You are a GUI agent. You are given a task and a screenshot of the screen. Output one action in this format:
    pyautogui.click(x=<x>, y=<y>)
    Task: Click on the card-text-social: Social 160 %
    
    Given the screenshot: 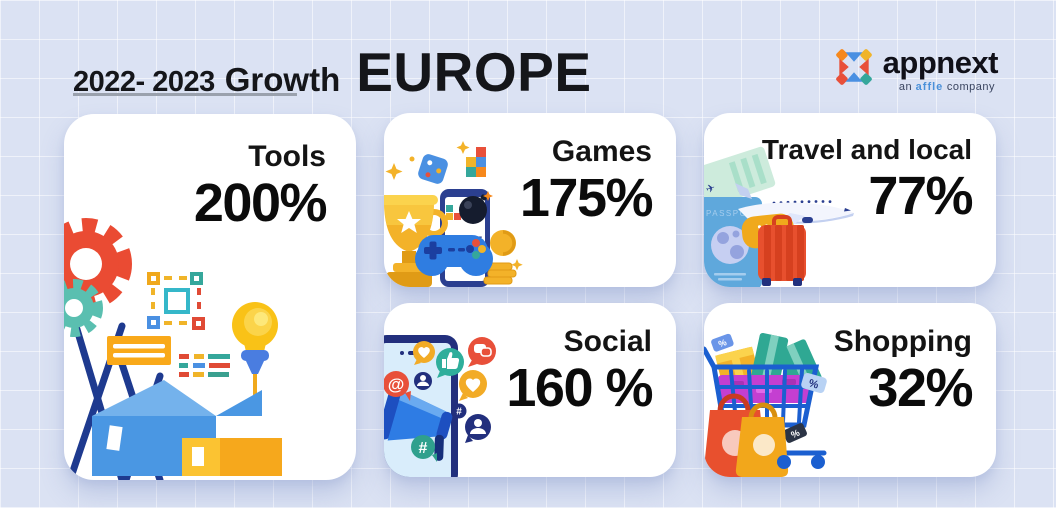 What is the action you would take?
    pyautogui.click(x=579, y=371)
    